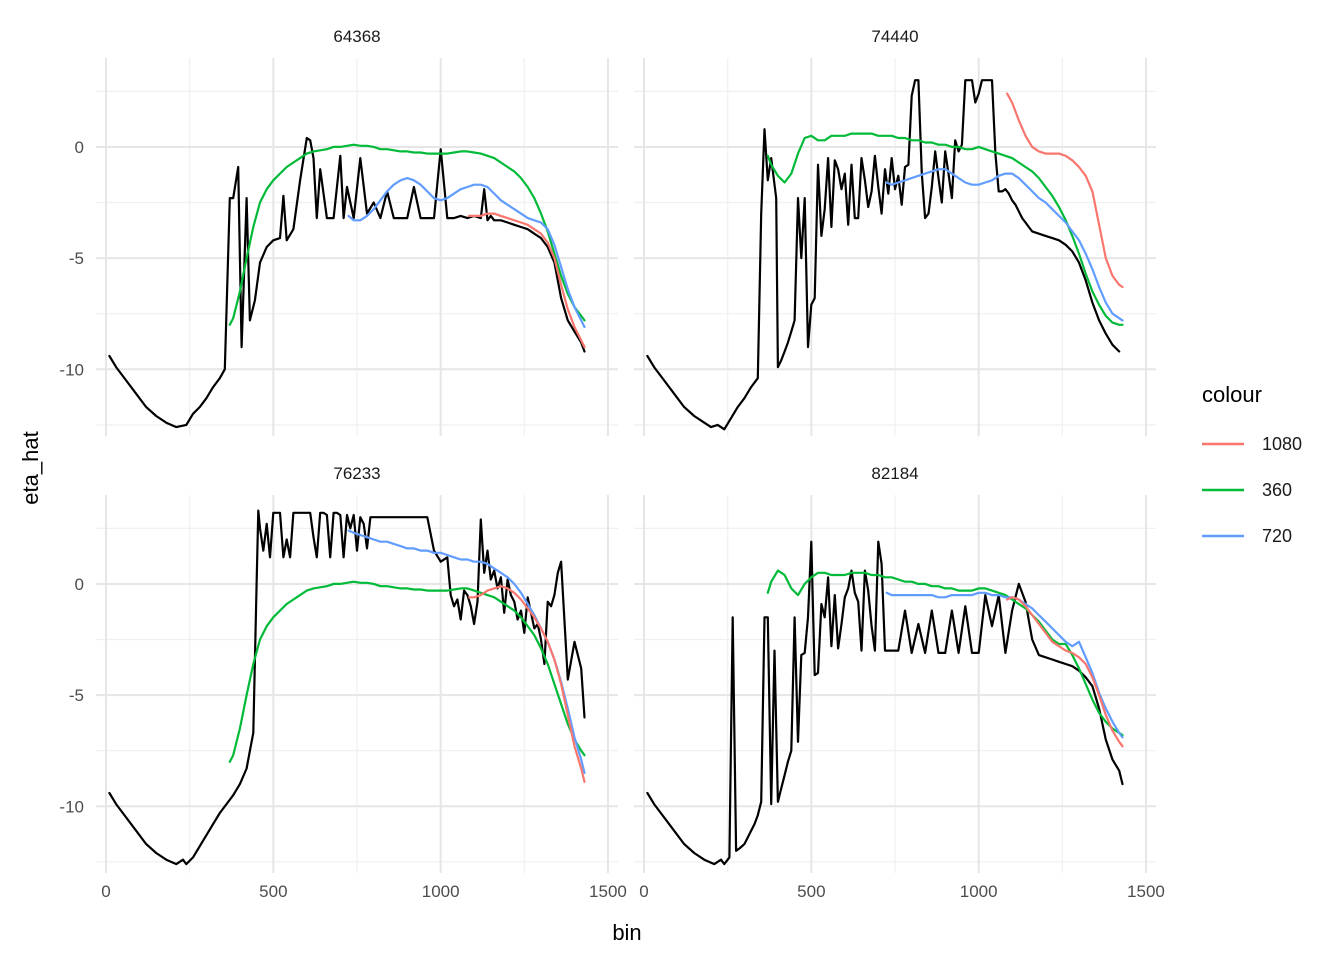 The image size is (1344, 960). Describe the element at coordinates (1277, 536) in the screenshot. I see `legend-label: 720` at that location.